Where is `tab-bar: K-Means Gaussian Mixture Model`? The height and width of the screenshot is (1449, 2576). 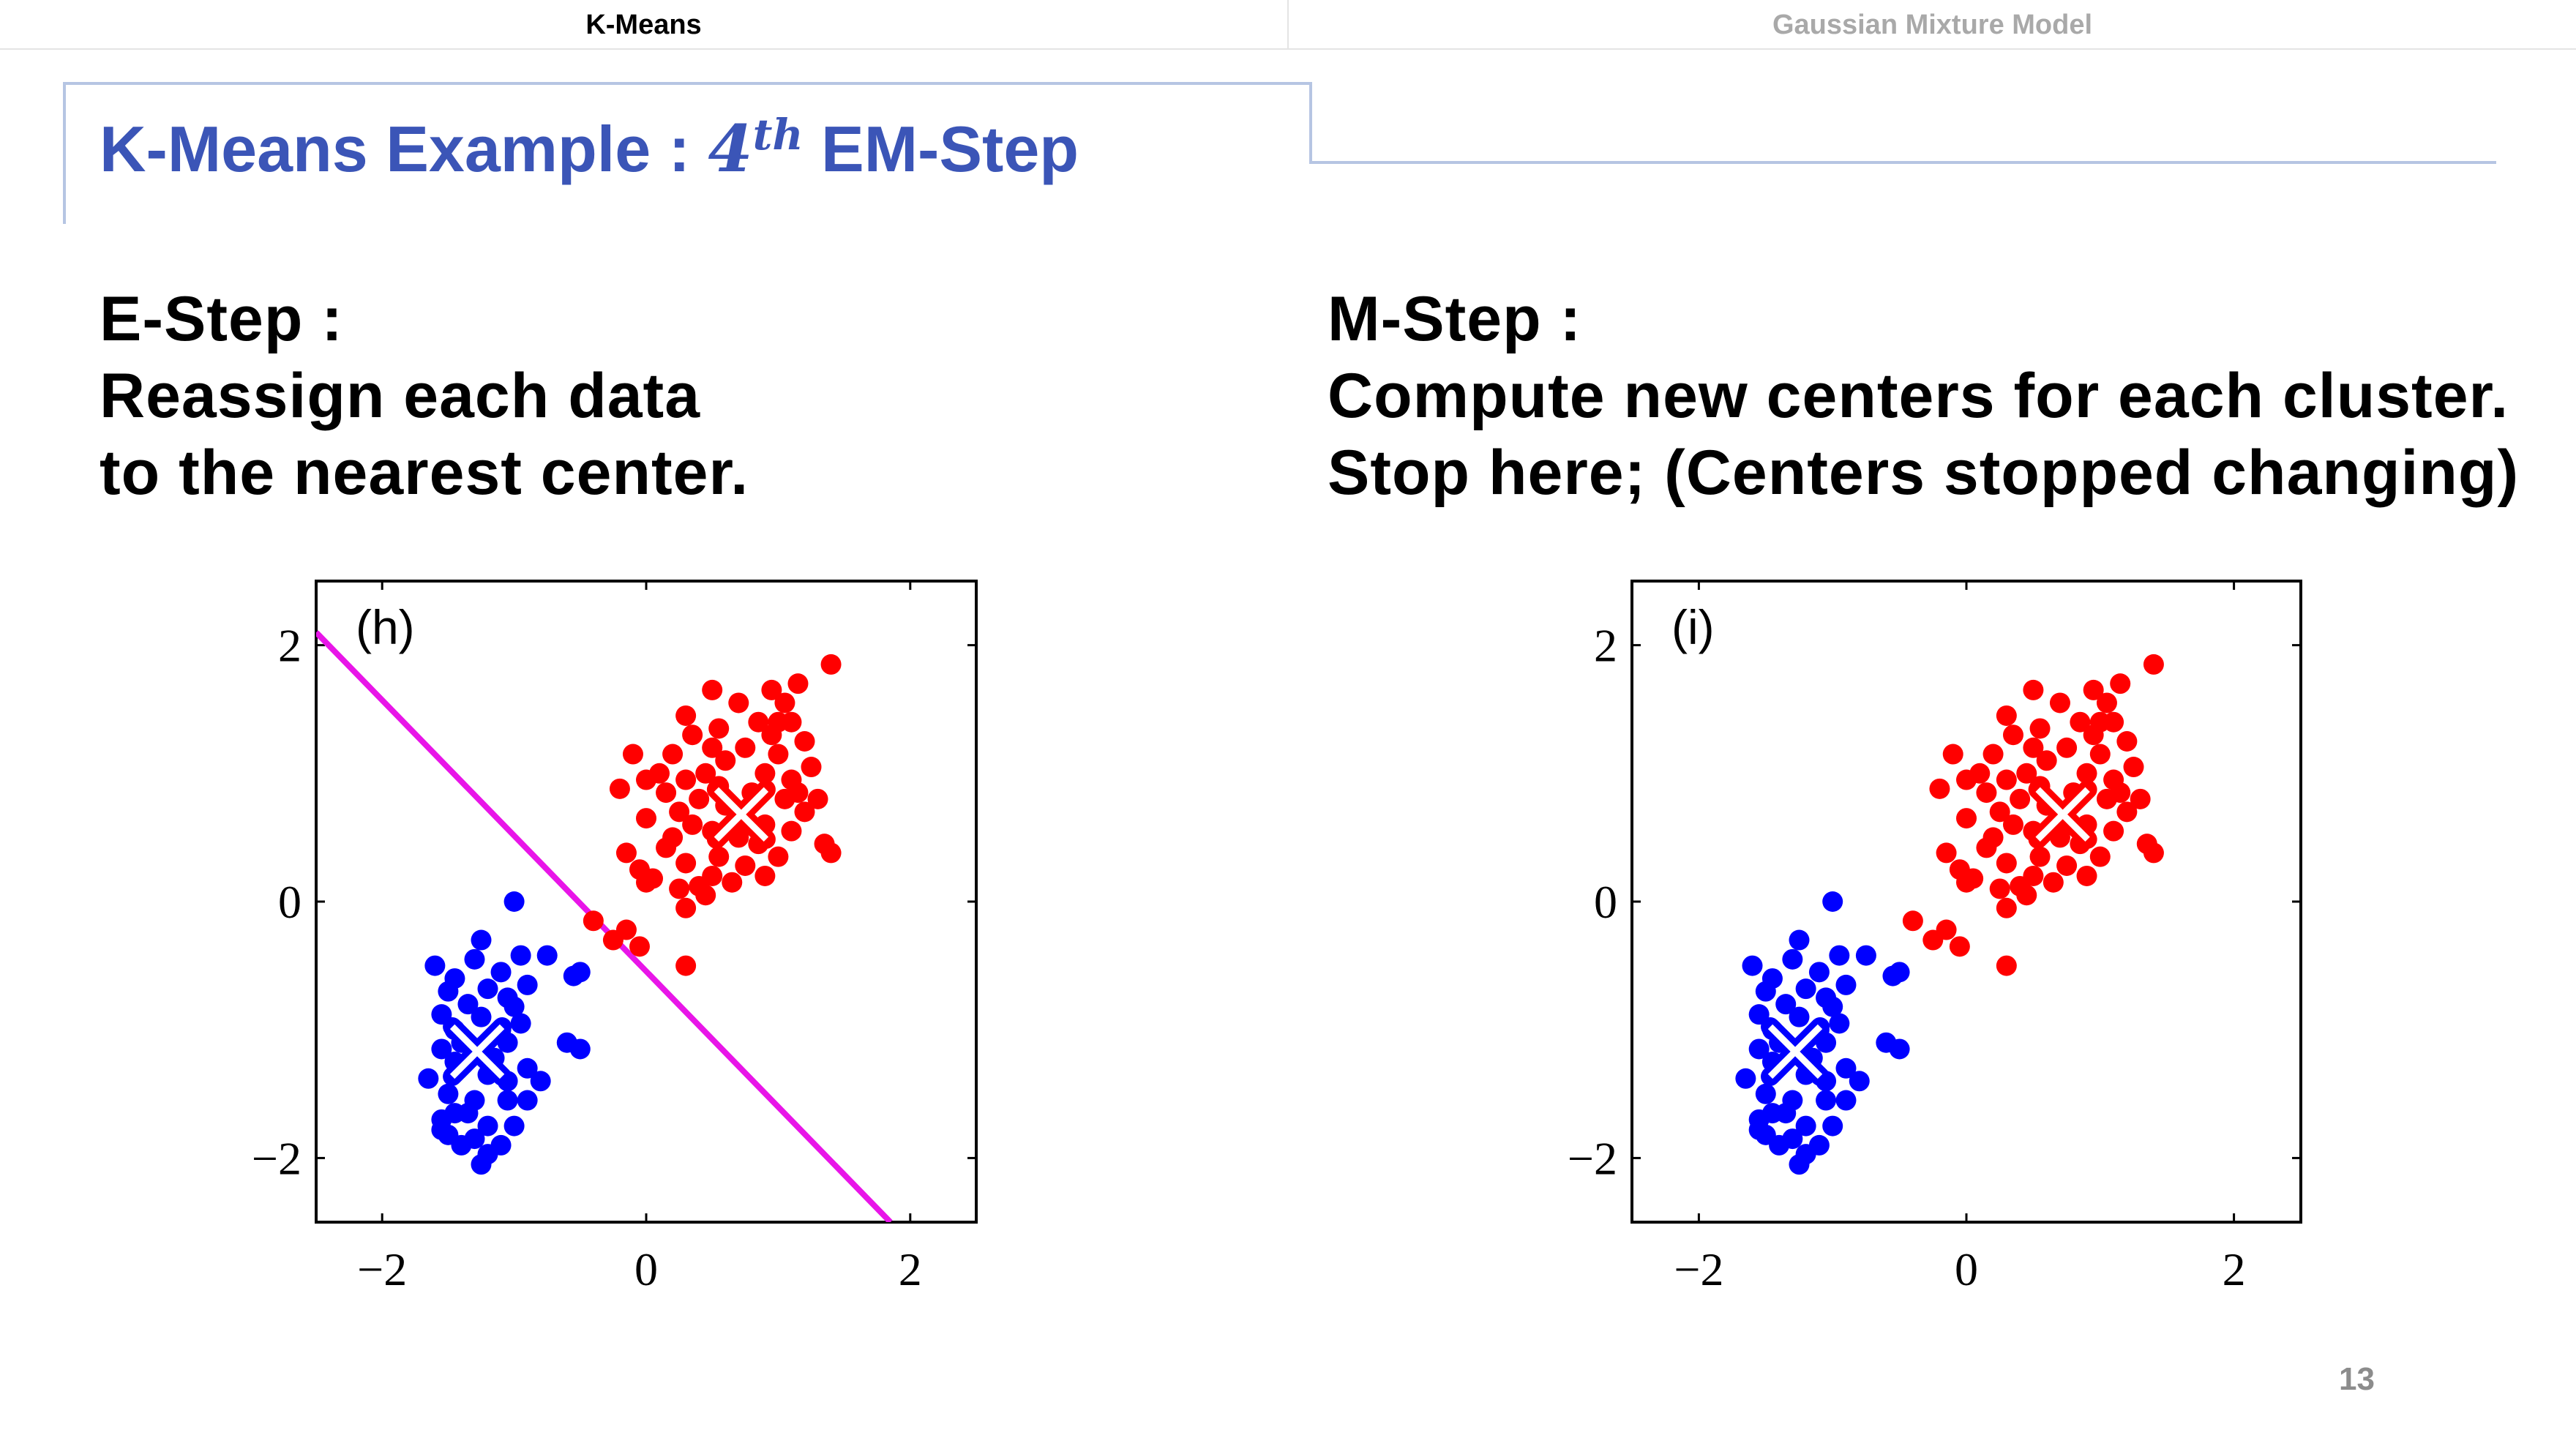 tab-bar: K-Means Gaussian Mixture Model is located at coordinates (1288, 25).